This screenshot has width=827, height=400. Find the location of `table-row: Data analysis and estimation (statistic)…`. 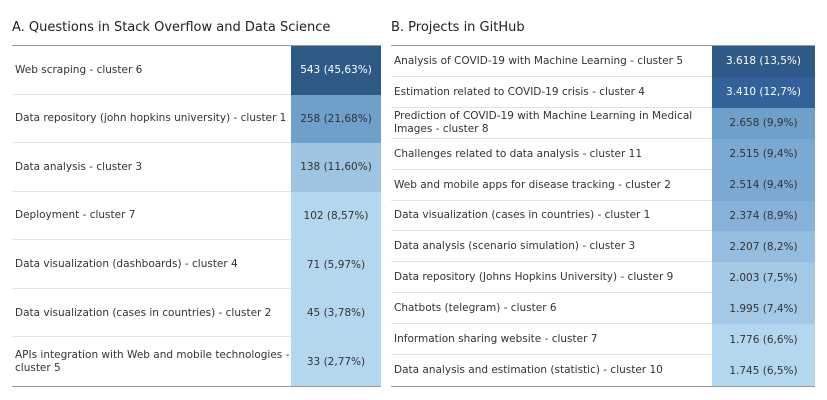

table-row: Data analysis and estimation (statistic)… is located at coordinates (603, 370).